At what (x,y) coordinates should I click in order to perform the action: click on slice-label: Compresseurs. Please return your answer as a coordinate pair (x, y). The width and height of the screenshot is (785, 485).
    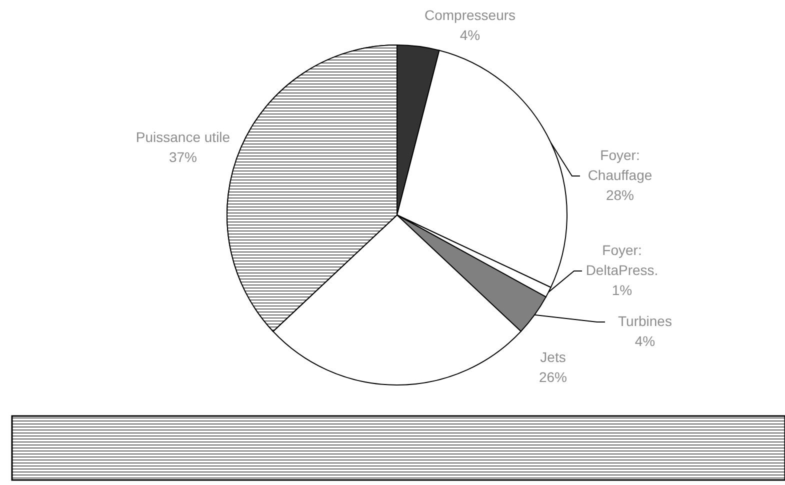
    Looking at the image, I should click on (470, 15).